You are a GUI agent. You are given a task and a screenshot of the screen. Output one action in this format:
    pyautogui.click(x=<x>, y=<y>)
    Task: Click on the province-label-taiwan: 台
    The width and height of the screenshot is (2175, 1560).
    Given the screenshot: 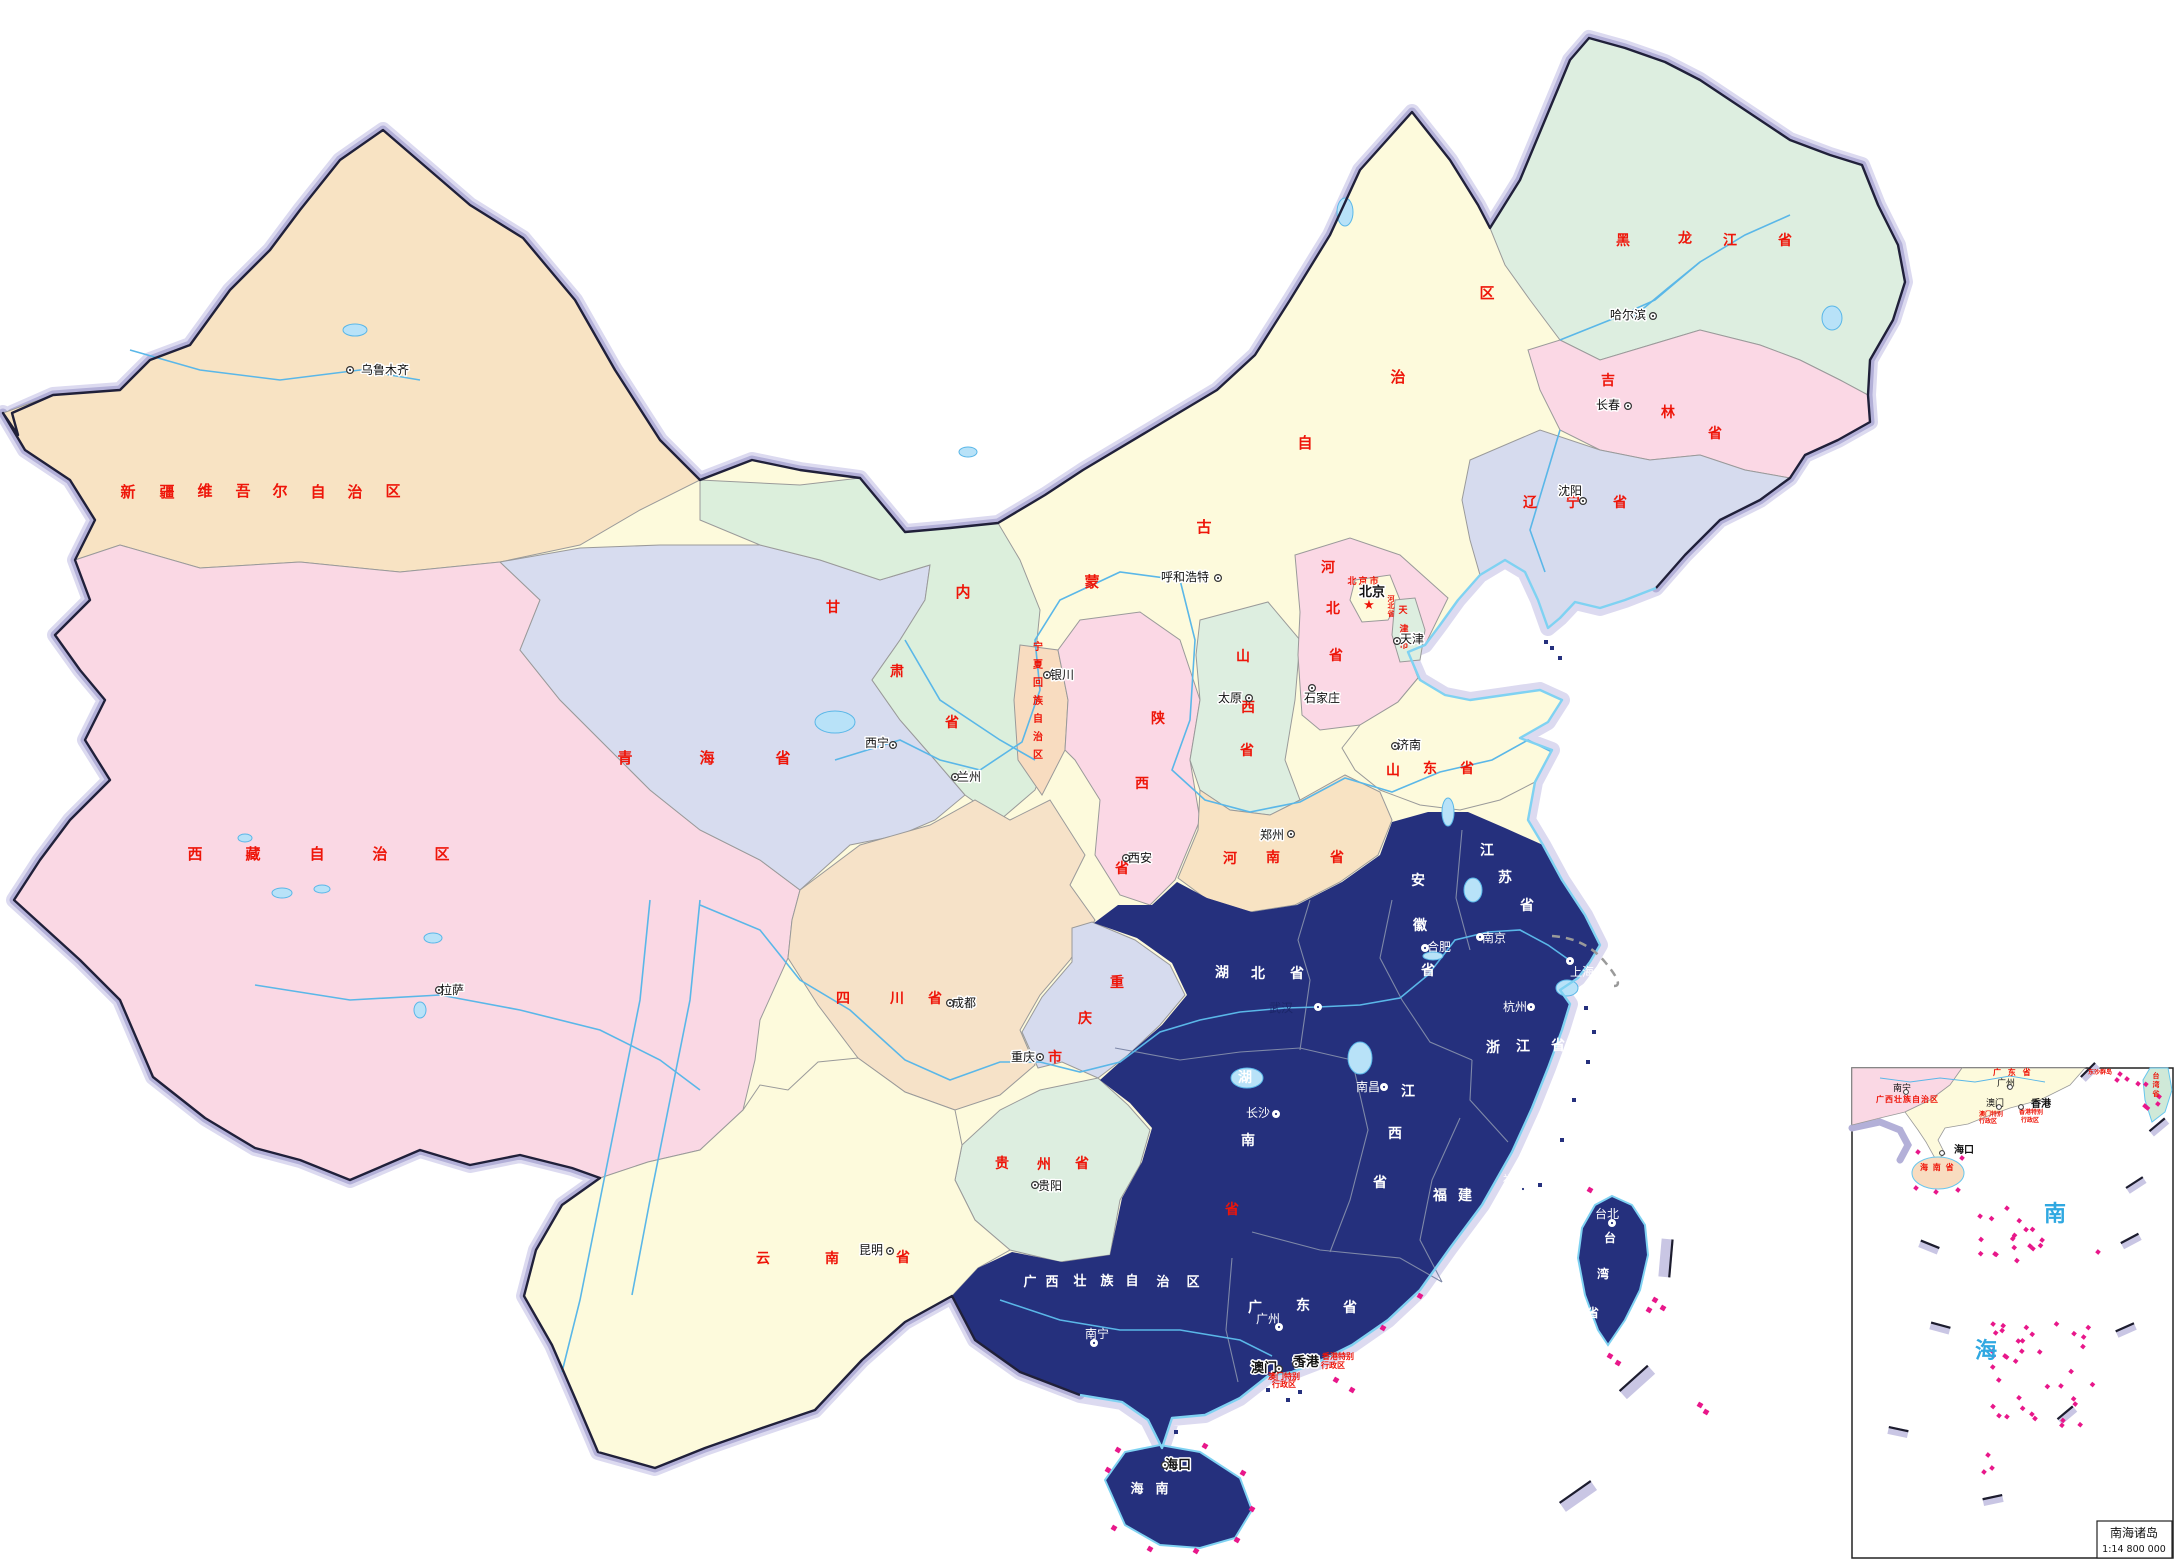 What is the action you would take?
    pyautogui.click(x=1610, y=1237)
    